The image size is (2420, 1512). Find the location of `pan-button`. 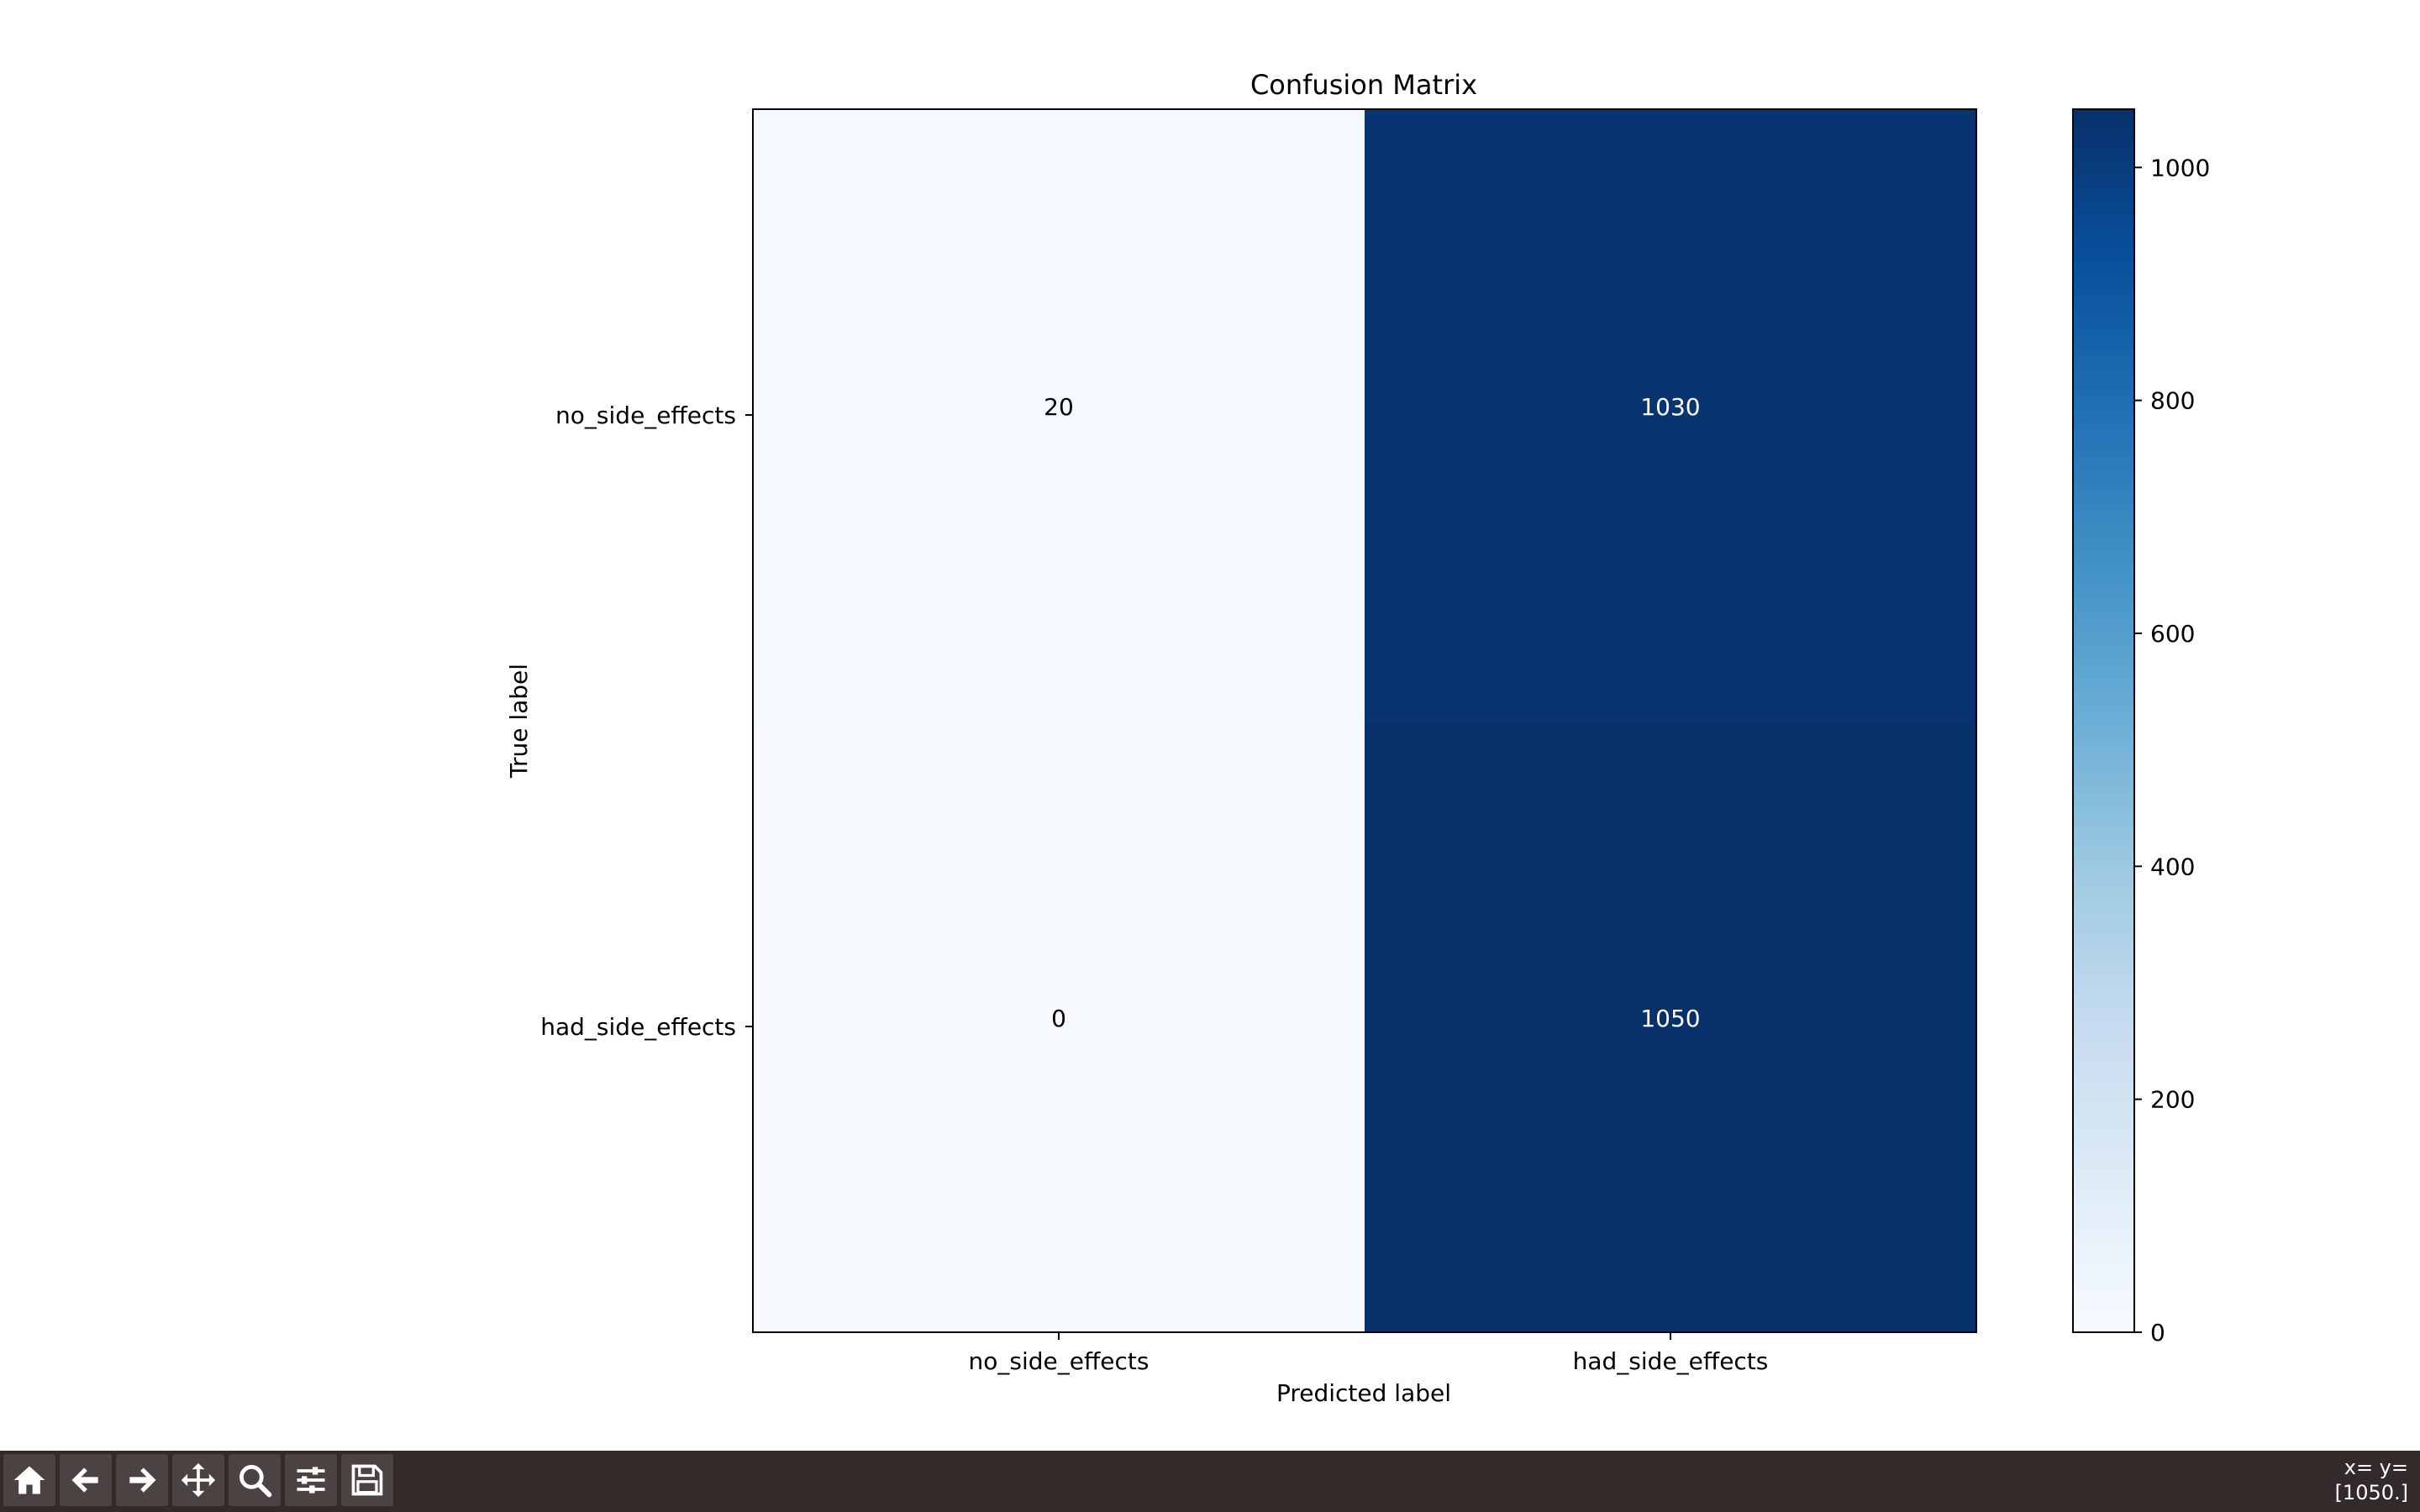

pan-button is located at coordinates (198, 1480).